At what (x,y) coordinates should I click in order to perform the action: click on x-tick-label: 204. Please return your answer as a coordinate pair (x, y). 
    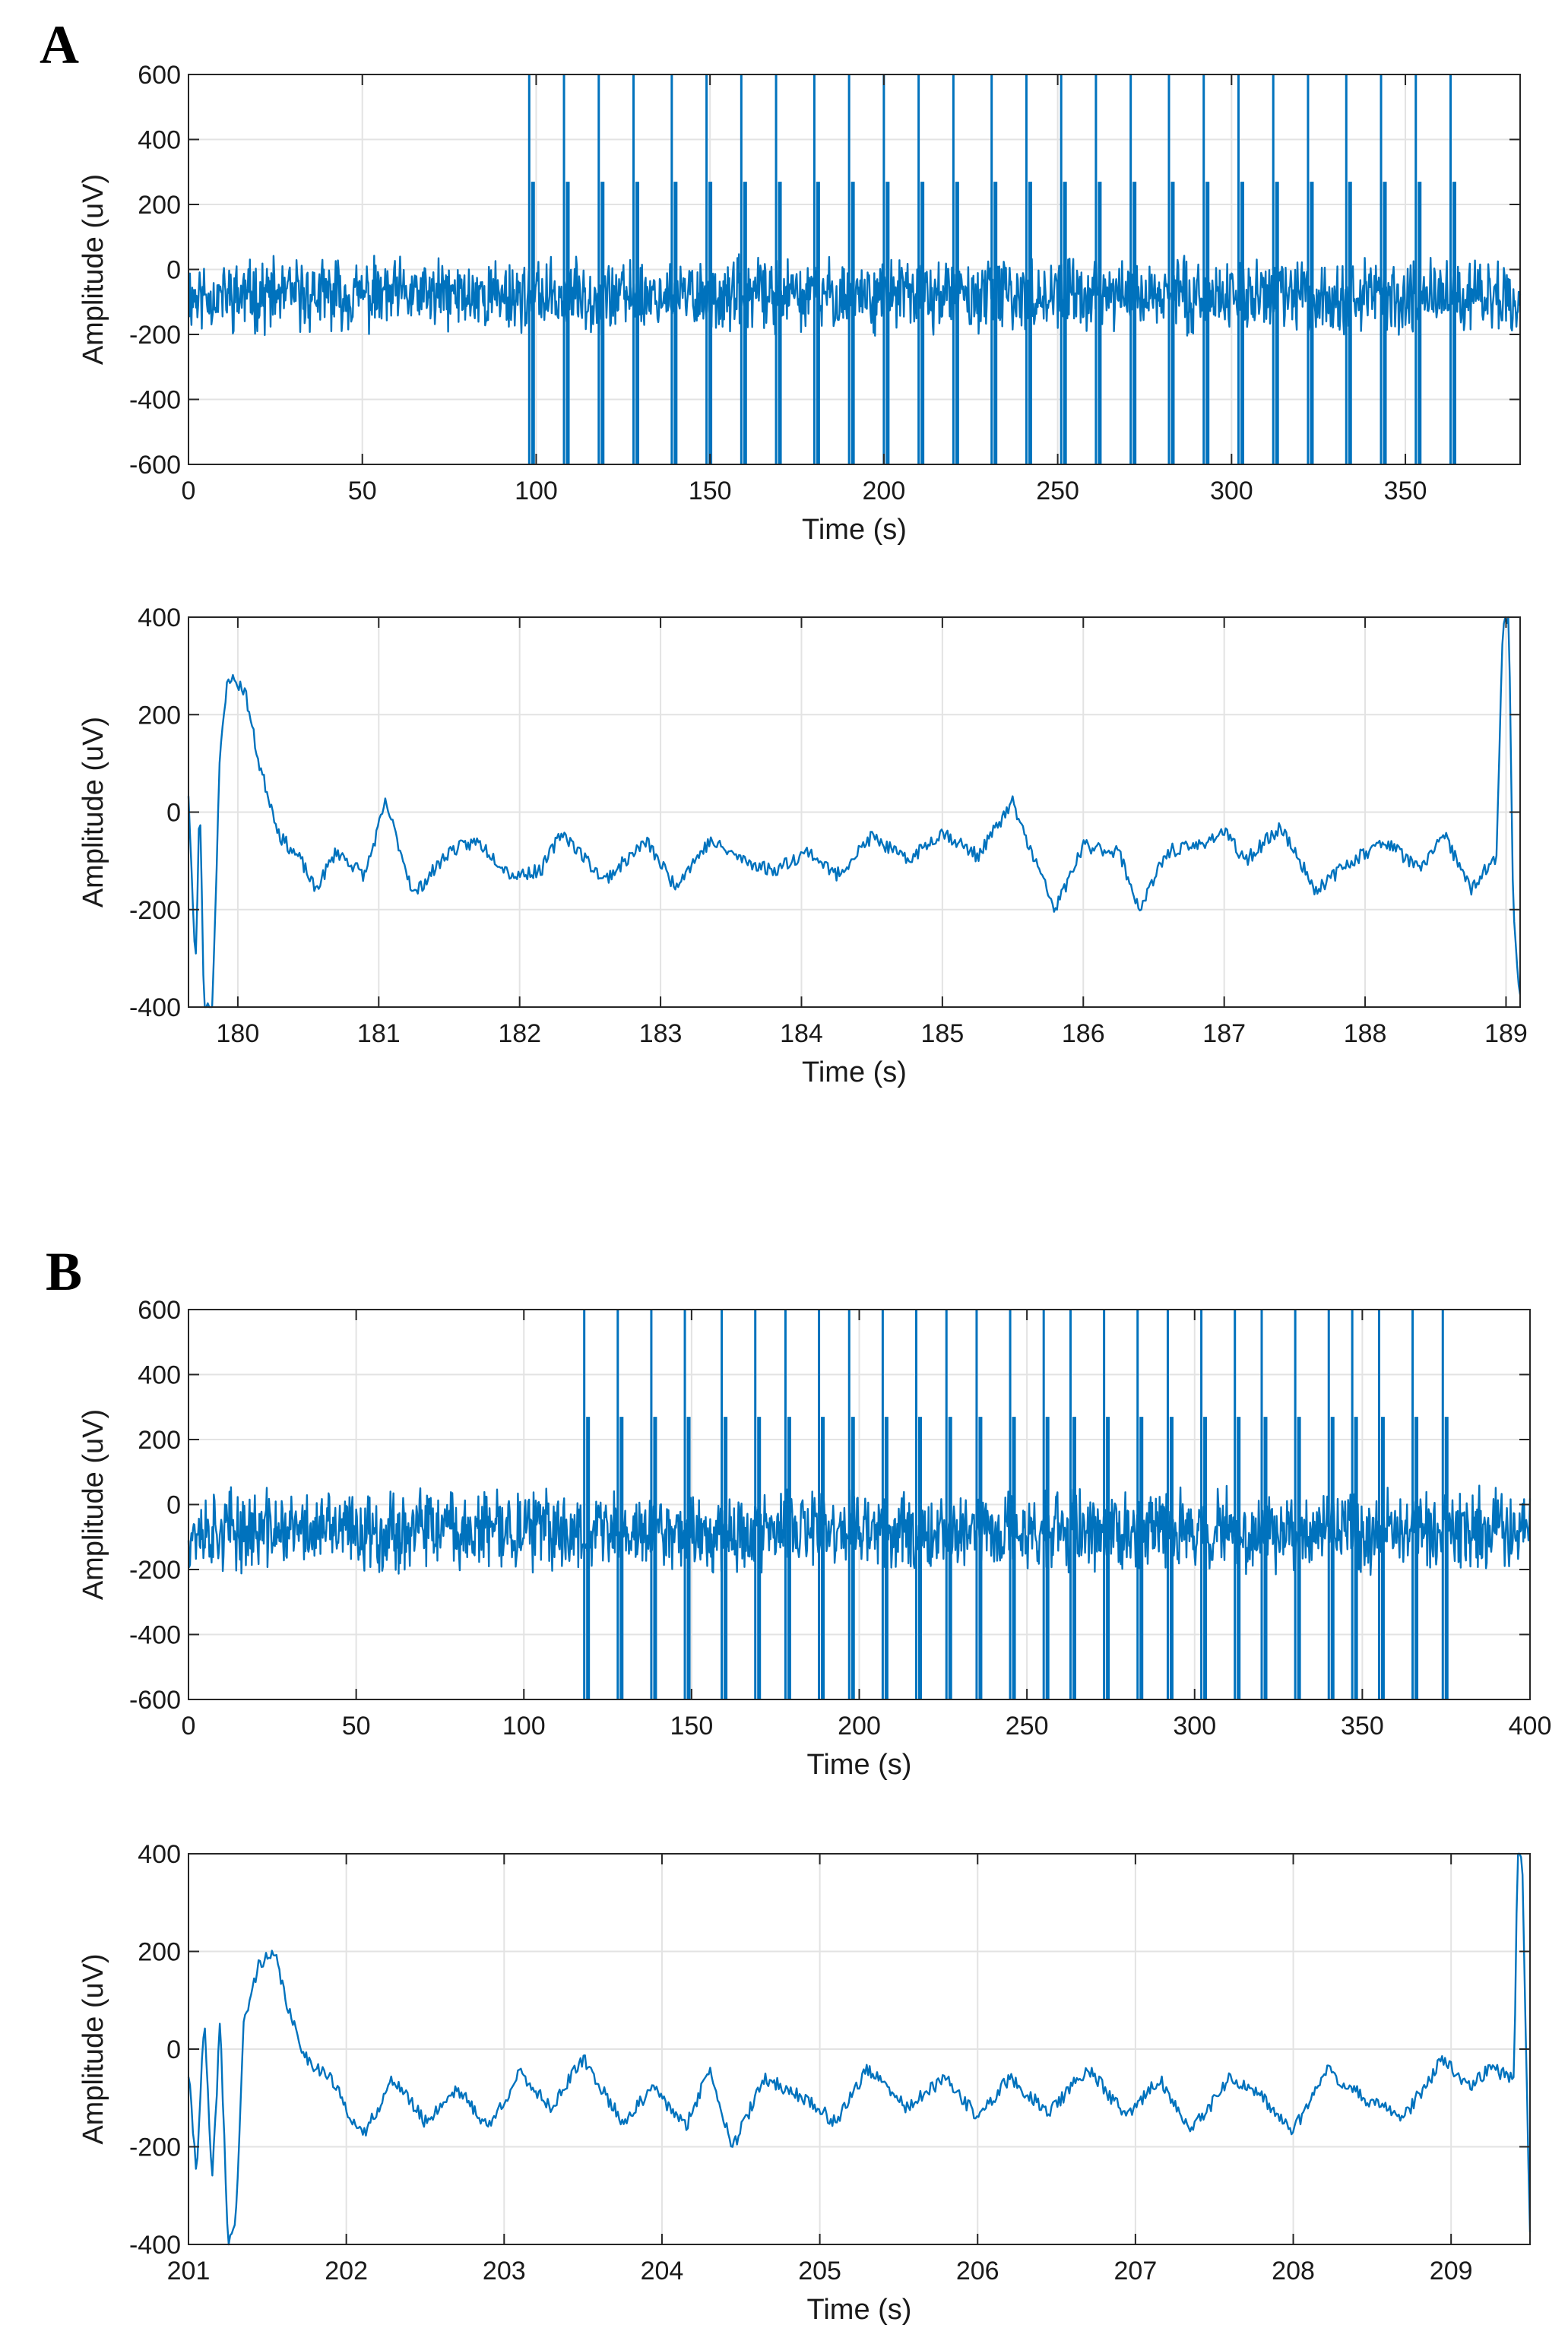
    Looking at the image, I should click on (662, 2271).